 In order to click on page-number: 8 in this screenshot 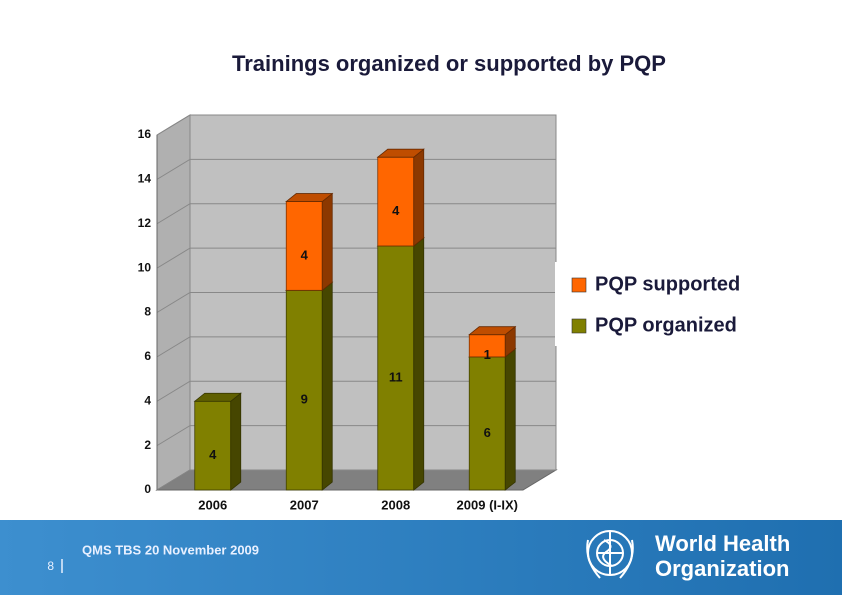, I will do `click(50, 566)`.